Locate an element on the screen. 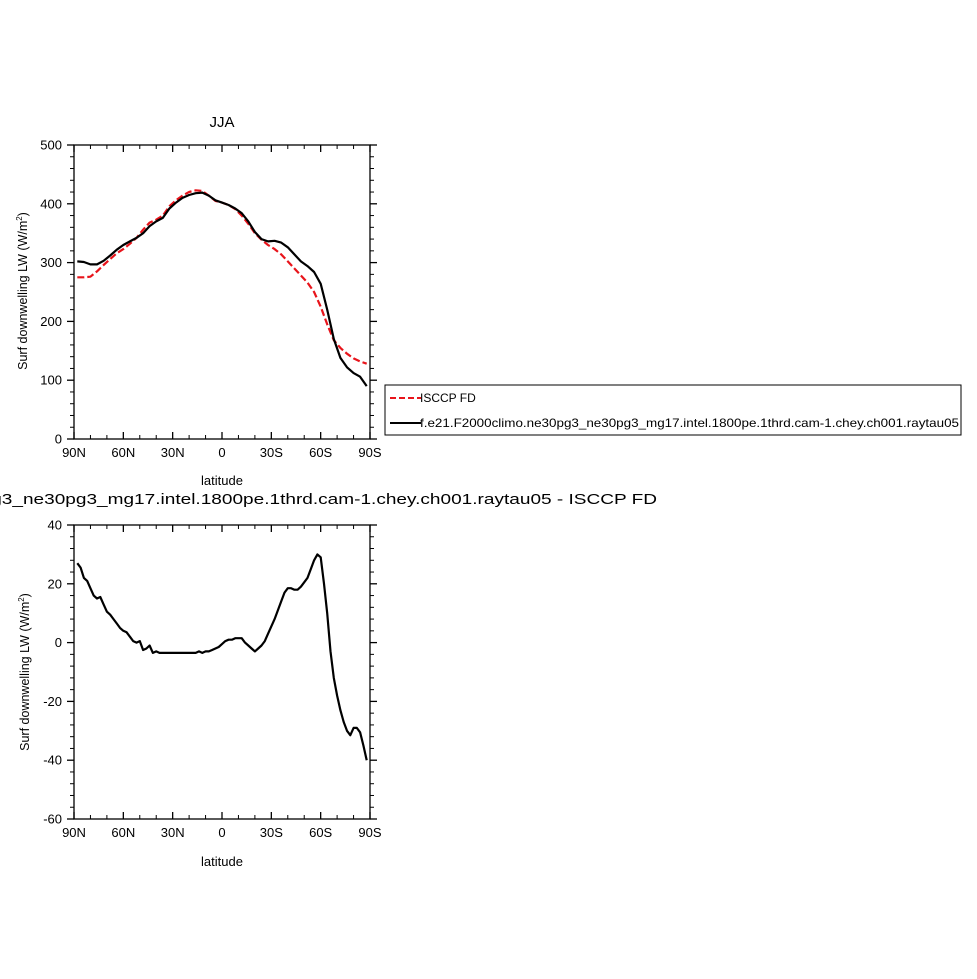 The height and width of the screenshot is (979, 977). panel-bottom-ytick-label: 20 is located at coordinates (55, 583).